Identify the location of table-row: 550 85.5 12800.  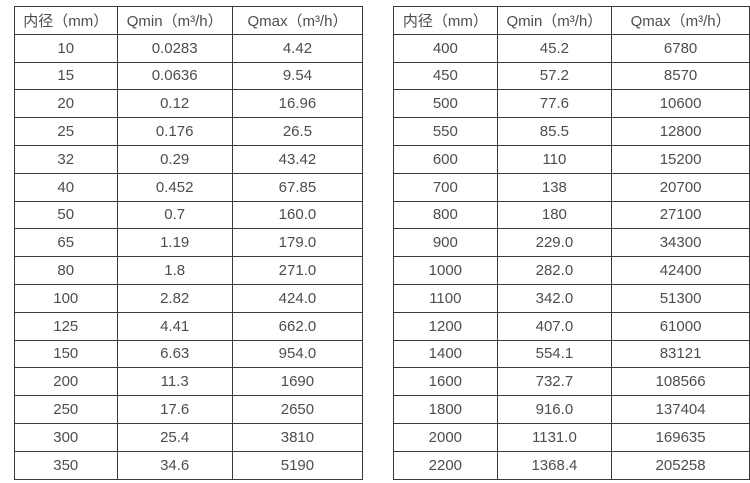
(571, 131).